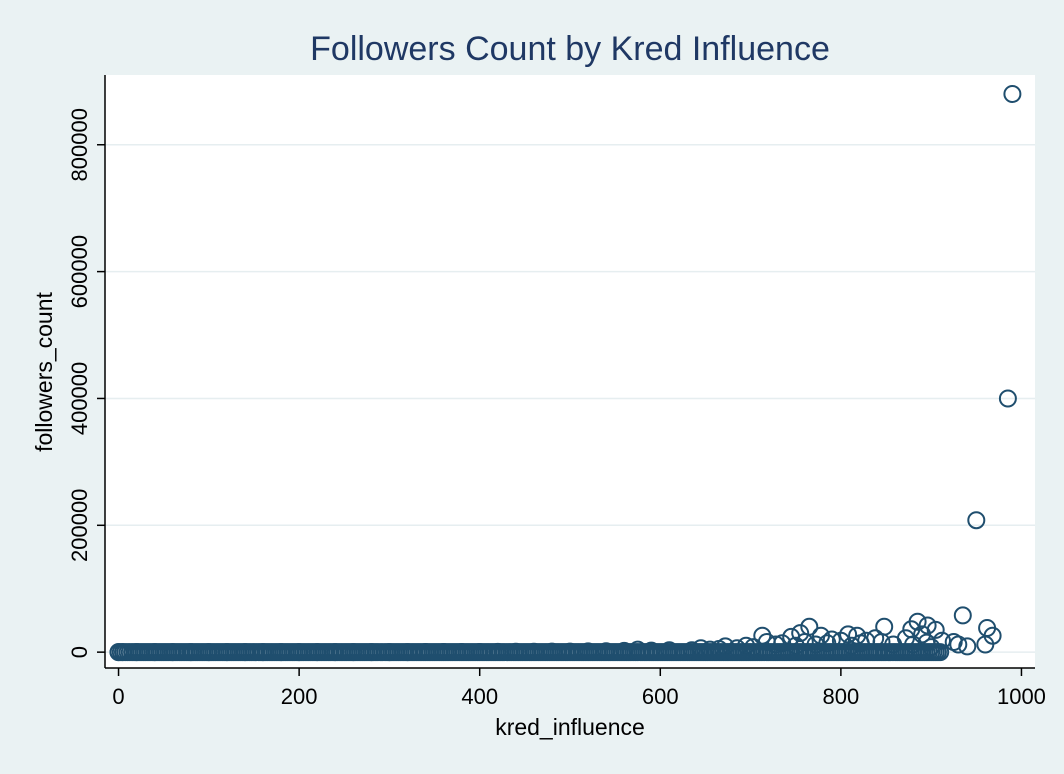 Image resolution: width=1064 pixels, height=774 pixels. Describe the element at coordinates (79, 652) in the screenshot. I see `y-tick-label: 0` at that location.